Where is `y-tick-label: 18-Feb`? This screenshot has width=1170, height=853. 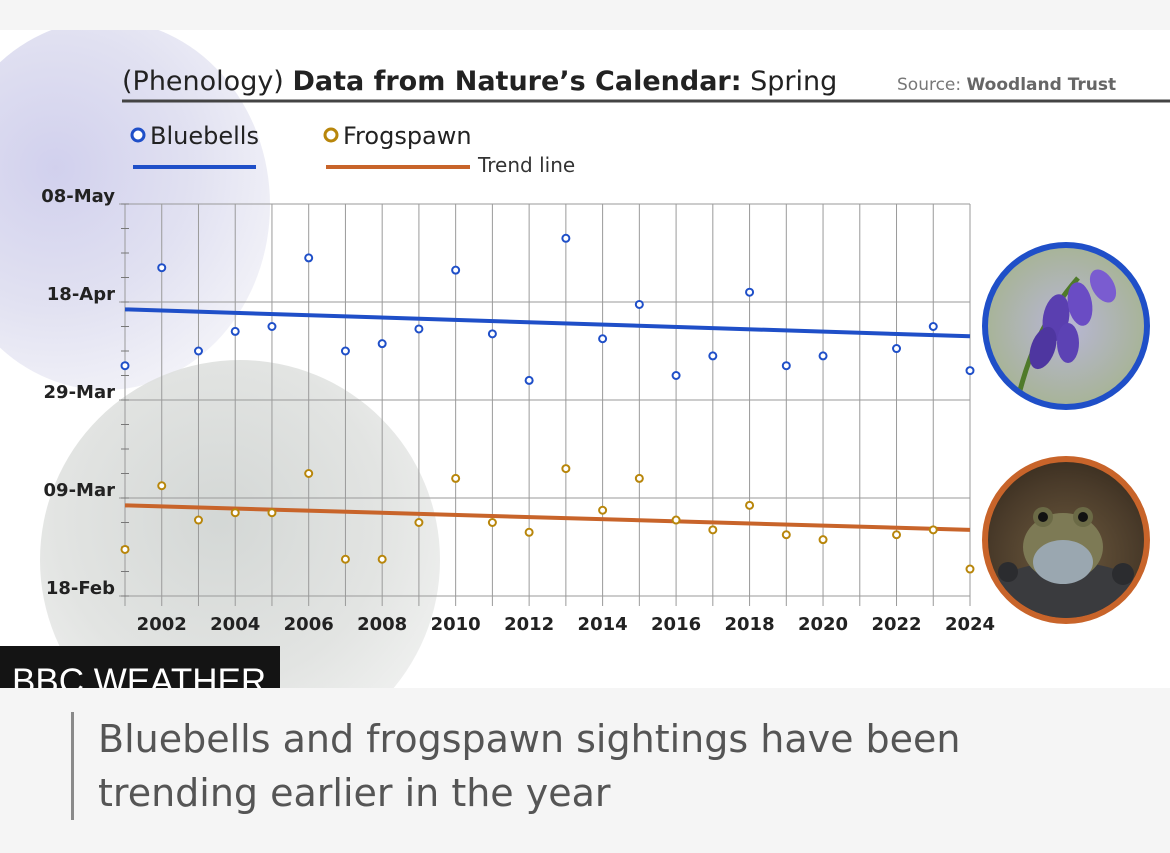
y-tick-label: 18-Feb is located at coordinates (80, 588).